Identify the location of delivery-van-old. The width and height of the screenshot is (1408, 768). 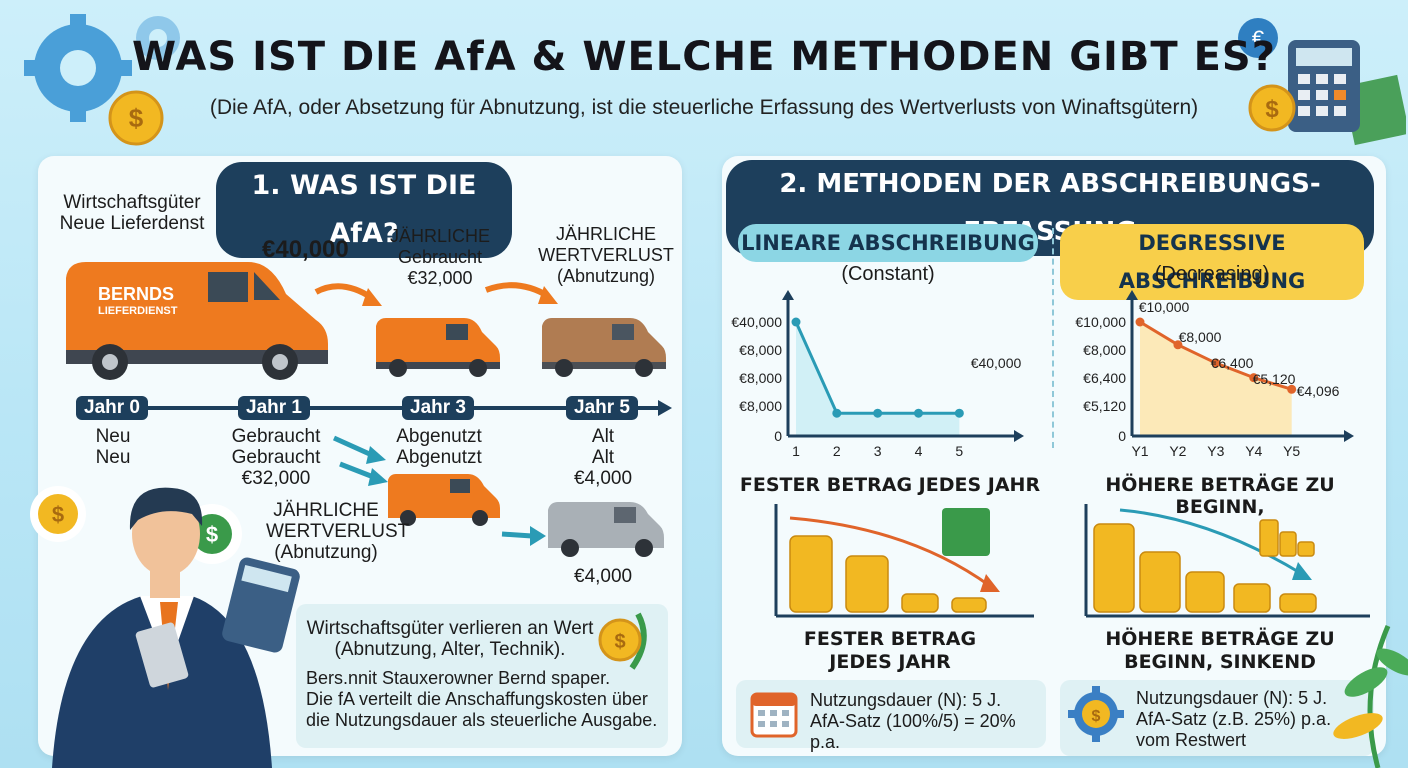
(606, 529).